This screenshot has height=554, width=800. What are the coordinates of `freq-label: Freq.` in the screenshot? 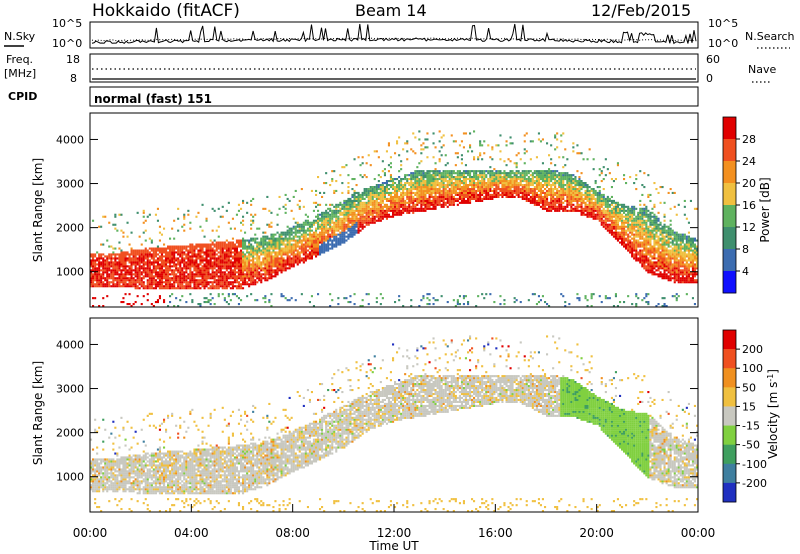 It's located at (19, 59).